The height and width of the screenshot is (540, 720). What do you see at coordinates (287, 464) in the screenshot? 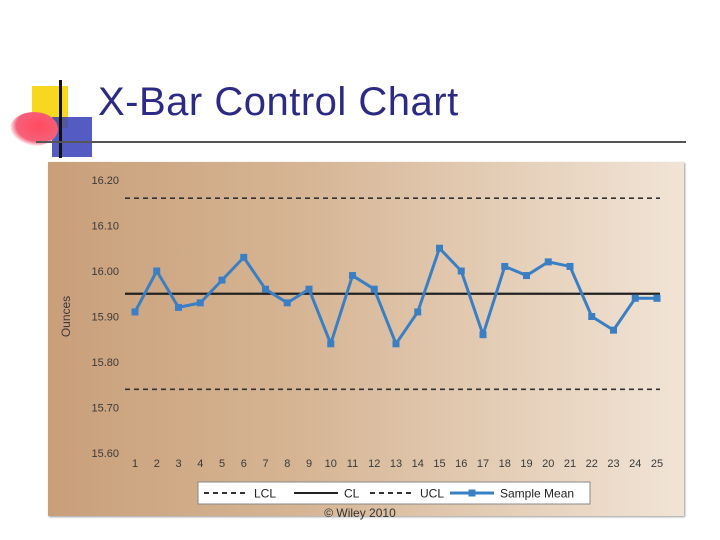
I see `x-tick-label: 8` at bounding box center [287, 464].